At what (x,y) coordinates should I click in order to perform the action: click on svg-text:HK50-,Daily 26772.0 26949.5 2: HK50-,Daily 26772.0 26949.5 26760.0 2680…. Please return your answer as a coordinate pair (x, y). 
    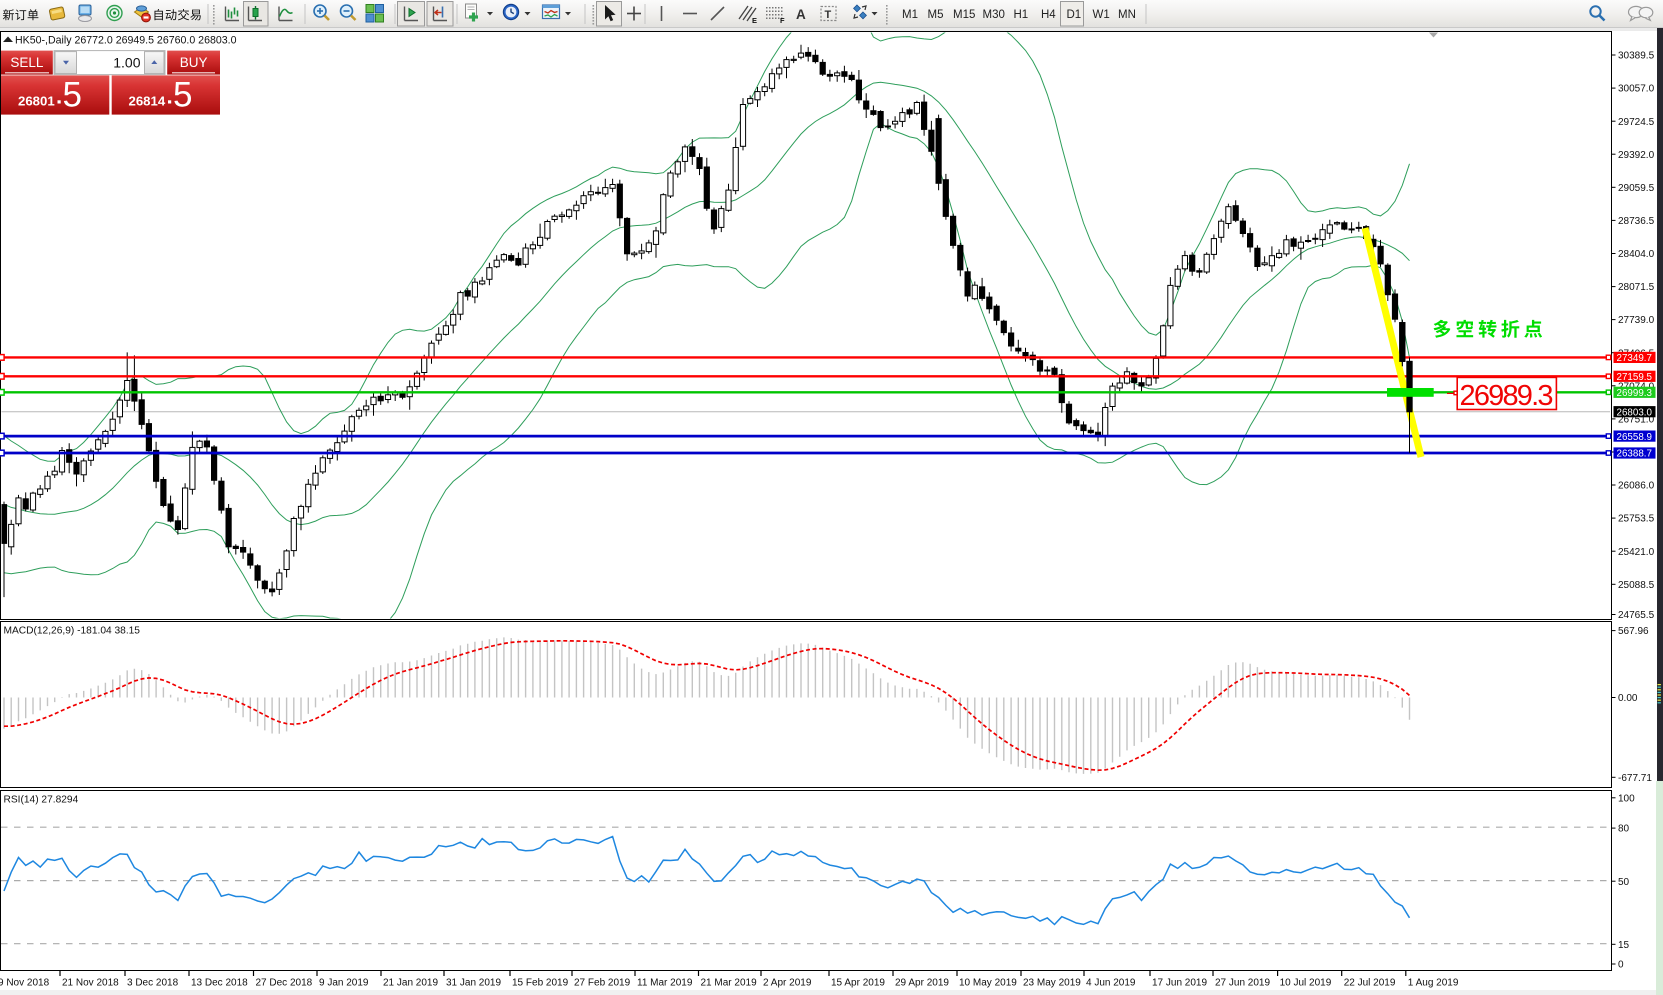
    Looking at the image, I should click on (126, 41).